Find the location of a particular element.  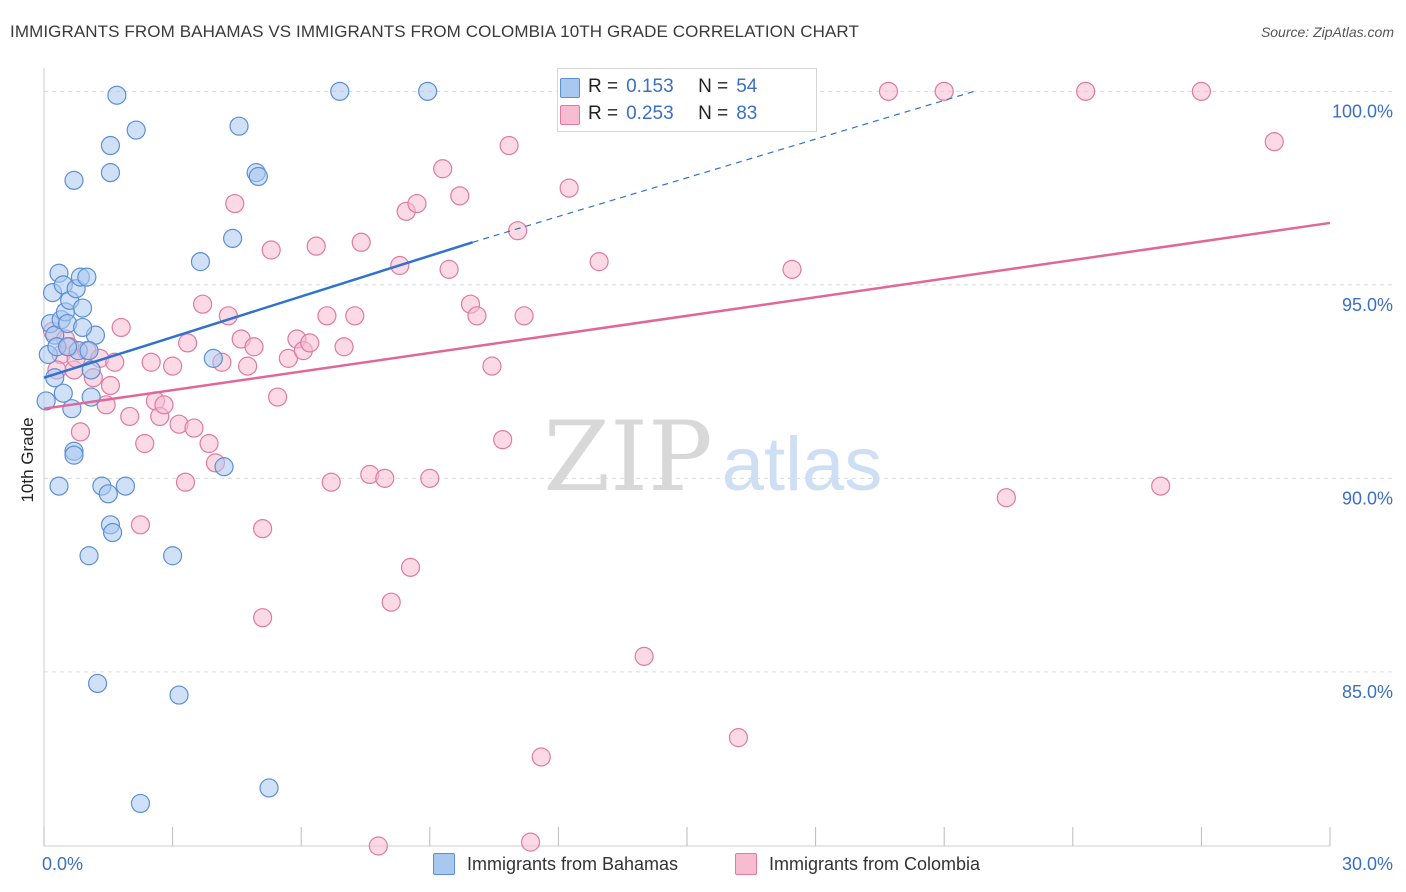

correlation-legend: R = 0.153 N = 54 R = 0.253 N = 83 is located at coordinates (687, 100).